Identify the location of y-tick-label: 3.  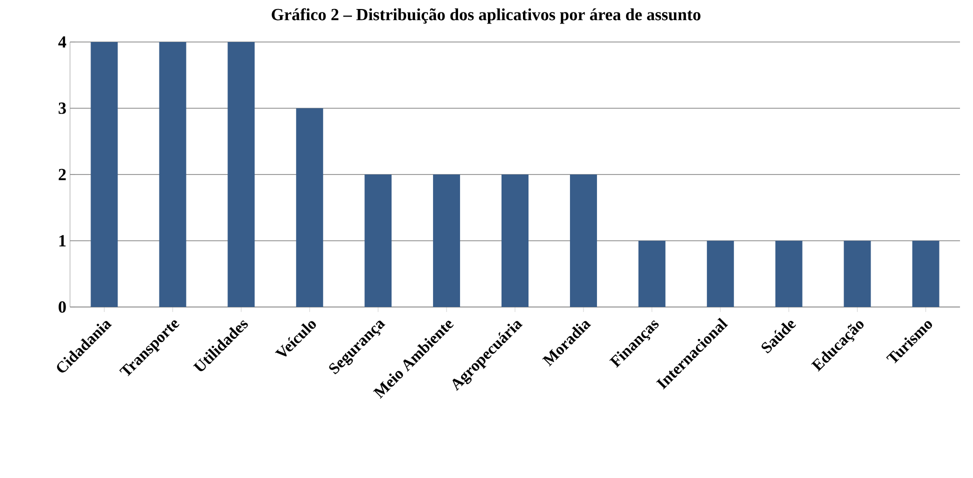
(62, 108).